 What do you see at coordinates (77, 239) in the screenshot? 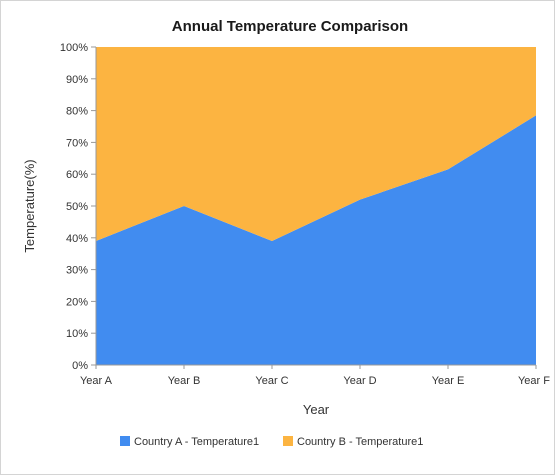
I see `y-tick-label: 40%` at bounding box center [77, 239].